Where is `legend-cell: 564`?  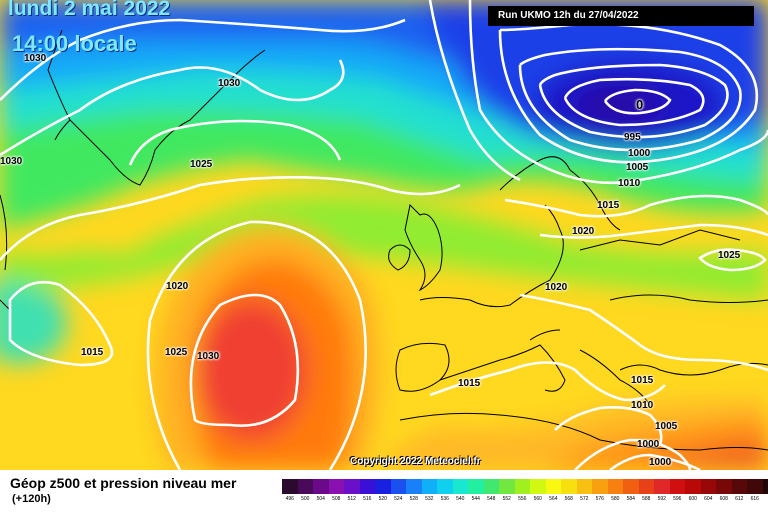
legend-cell: 564 is located at coordinates (553, 490).